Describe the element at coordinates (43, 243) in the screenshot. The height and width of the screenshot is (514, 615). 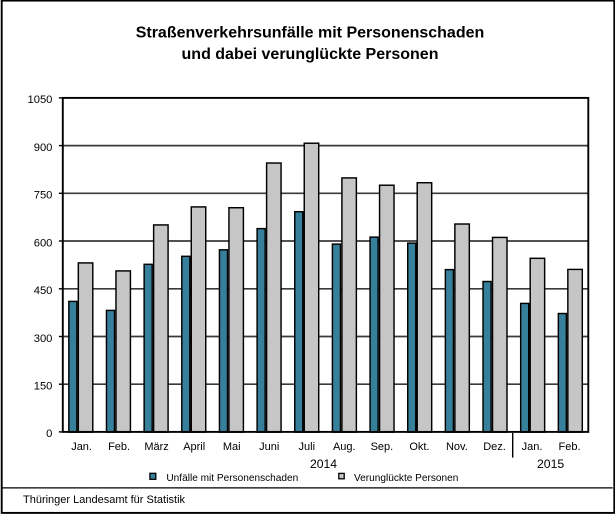
I see `svg-text: 600` at that location.